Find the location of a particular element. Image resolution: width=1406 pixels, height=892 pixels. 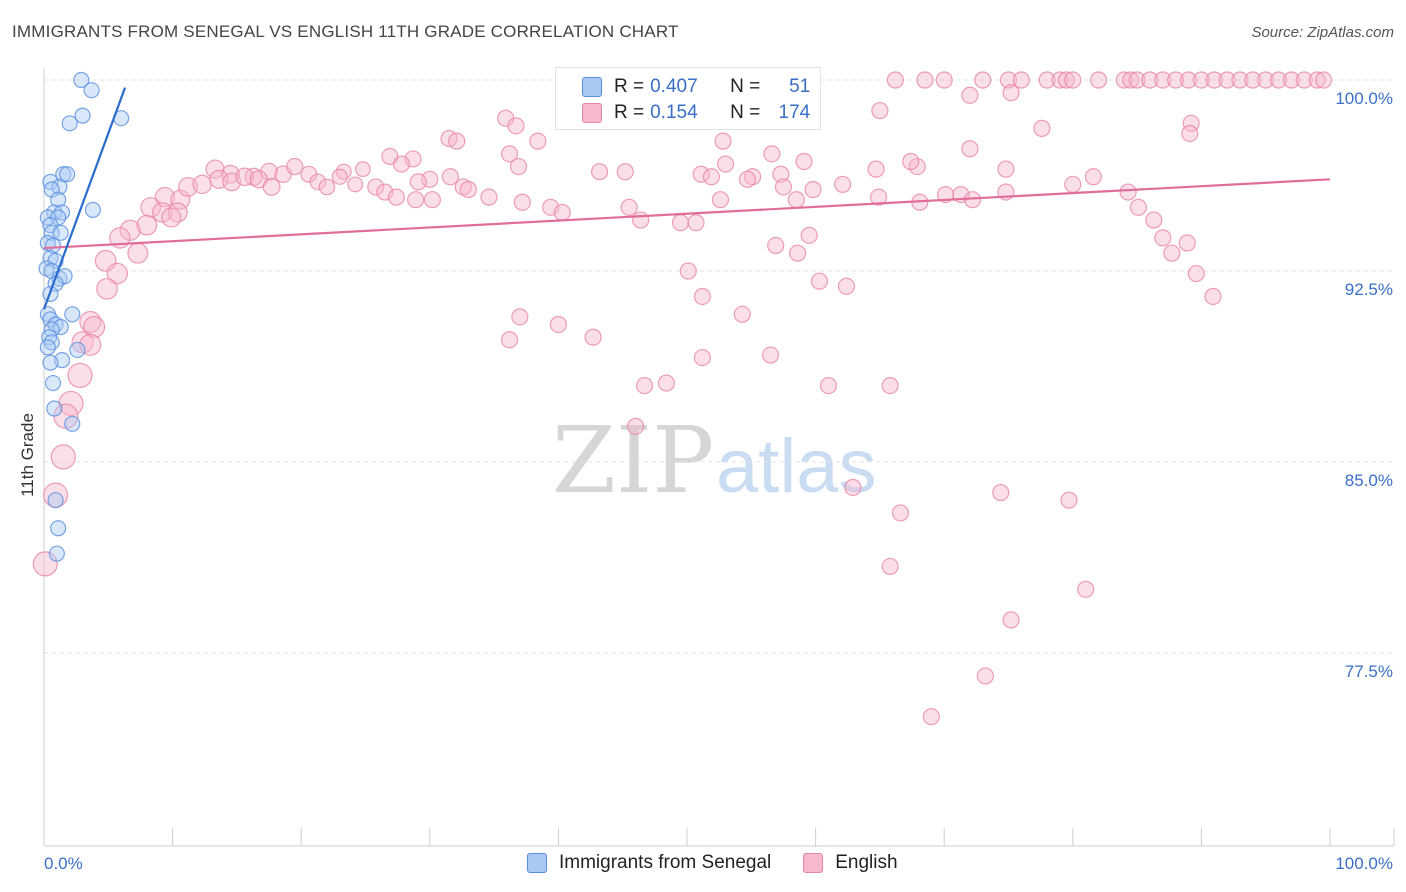

legend-label-senegal: Immigrants from Senegal is located at coordinates (665, 862).